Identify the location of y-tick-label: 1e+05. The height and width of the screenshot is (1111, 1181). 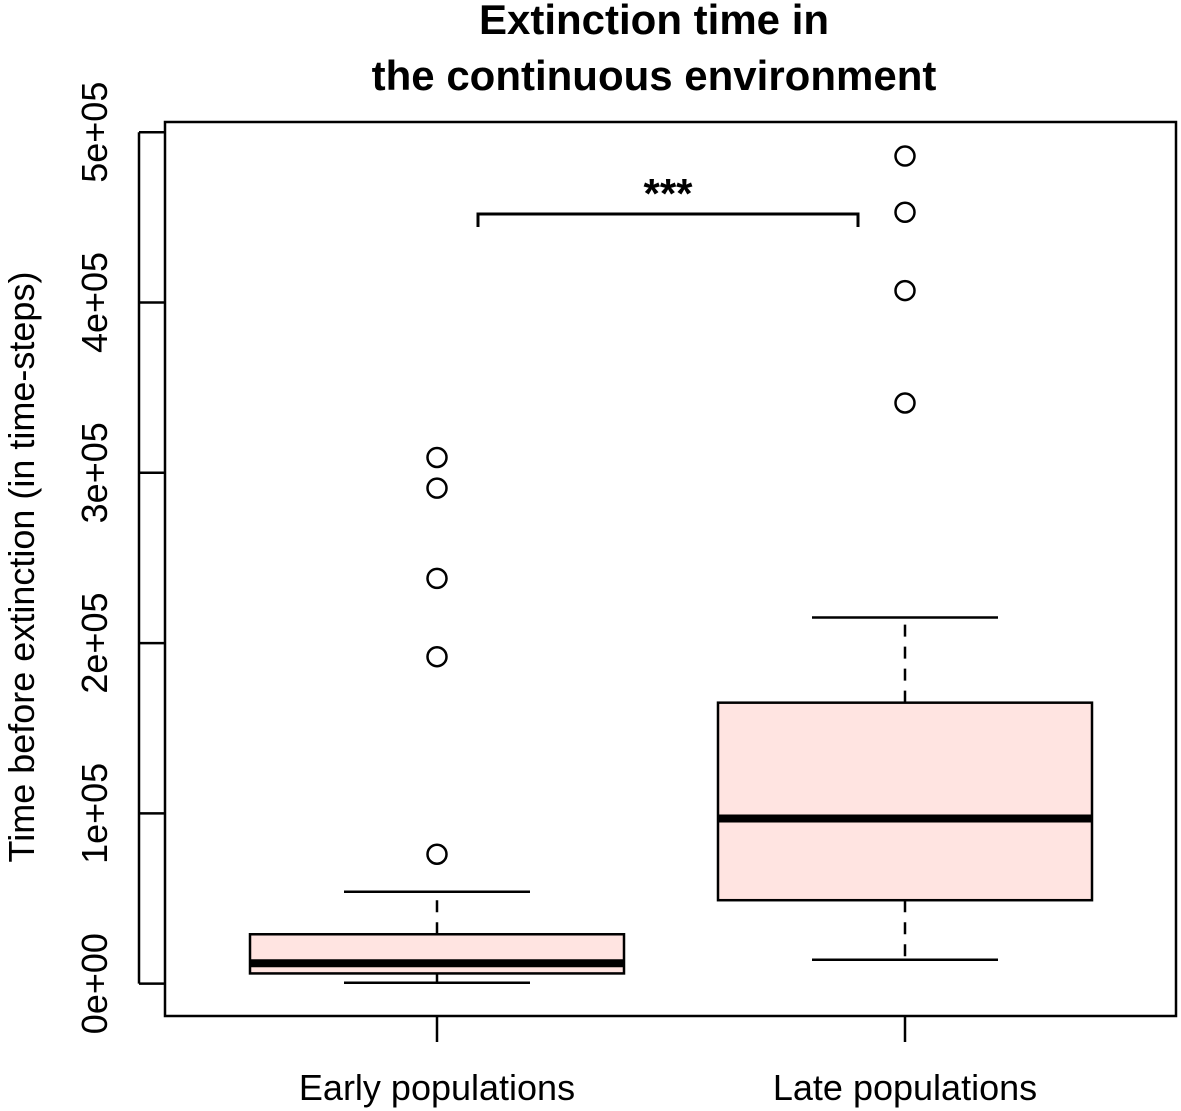
(94, 813).